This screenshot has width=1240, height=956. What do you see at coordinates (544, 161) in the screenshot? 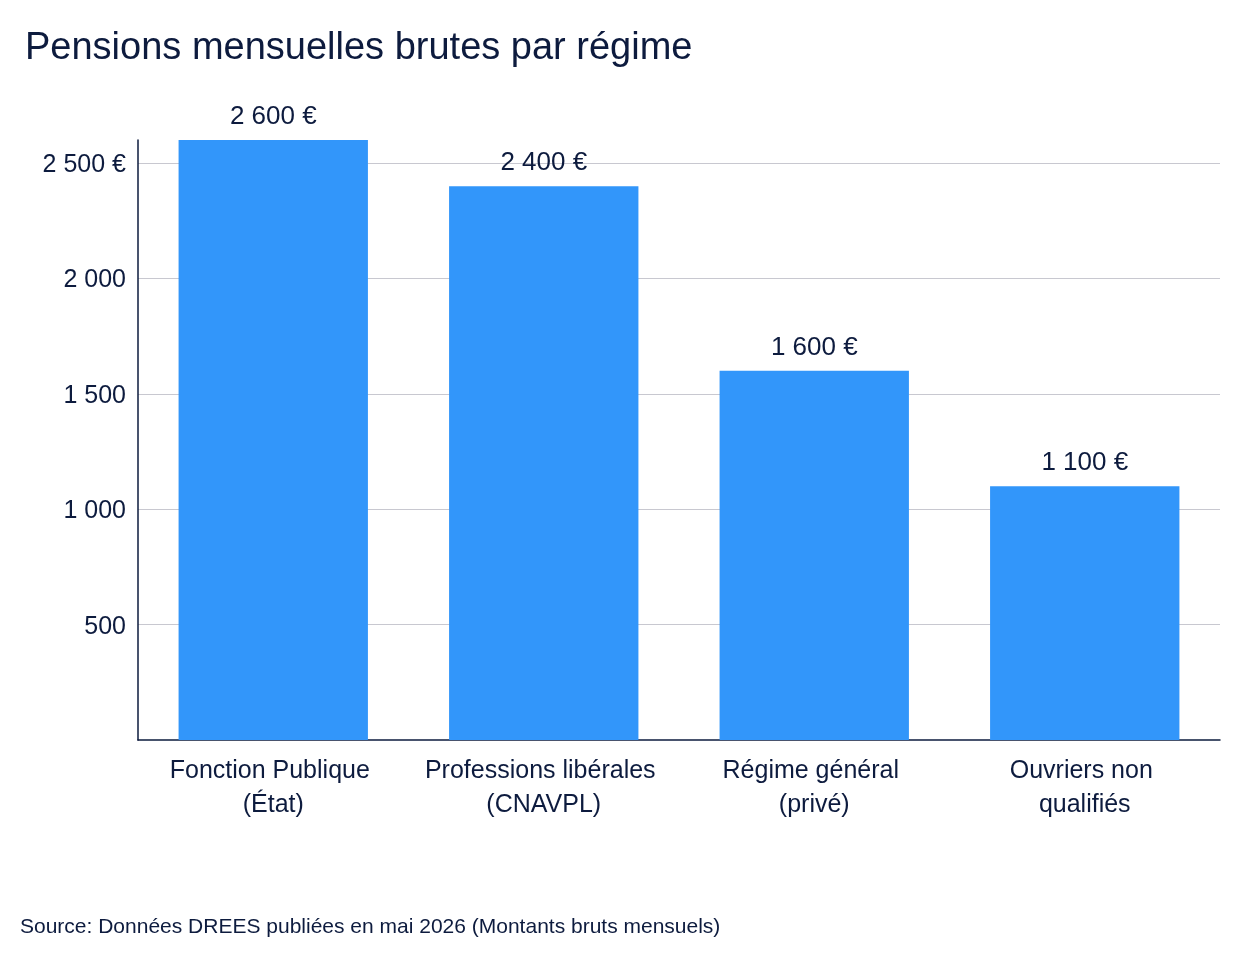
I see `data-label: 2 400 €` at bounding box center [544, 161].